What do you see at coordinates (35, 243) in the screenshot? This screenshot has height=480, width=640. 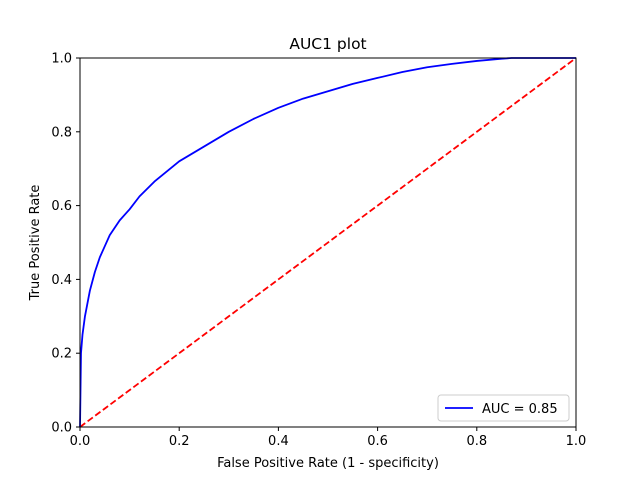 I see `y-axis-title: True Positive Rate` at bounding box center [35, 243].